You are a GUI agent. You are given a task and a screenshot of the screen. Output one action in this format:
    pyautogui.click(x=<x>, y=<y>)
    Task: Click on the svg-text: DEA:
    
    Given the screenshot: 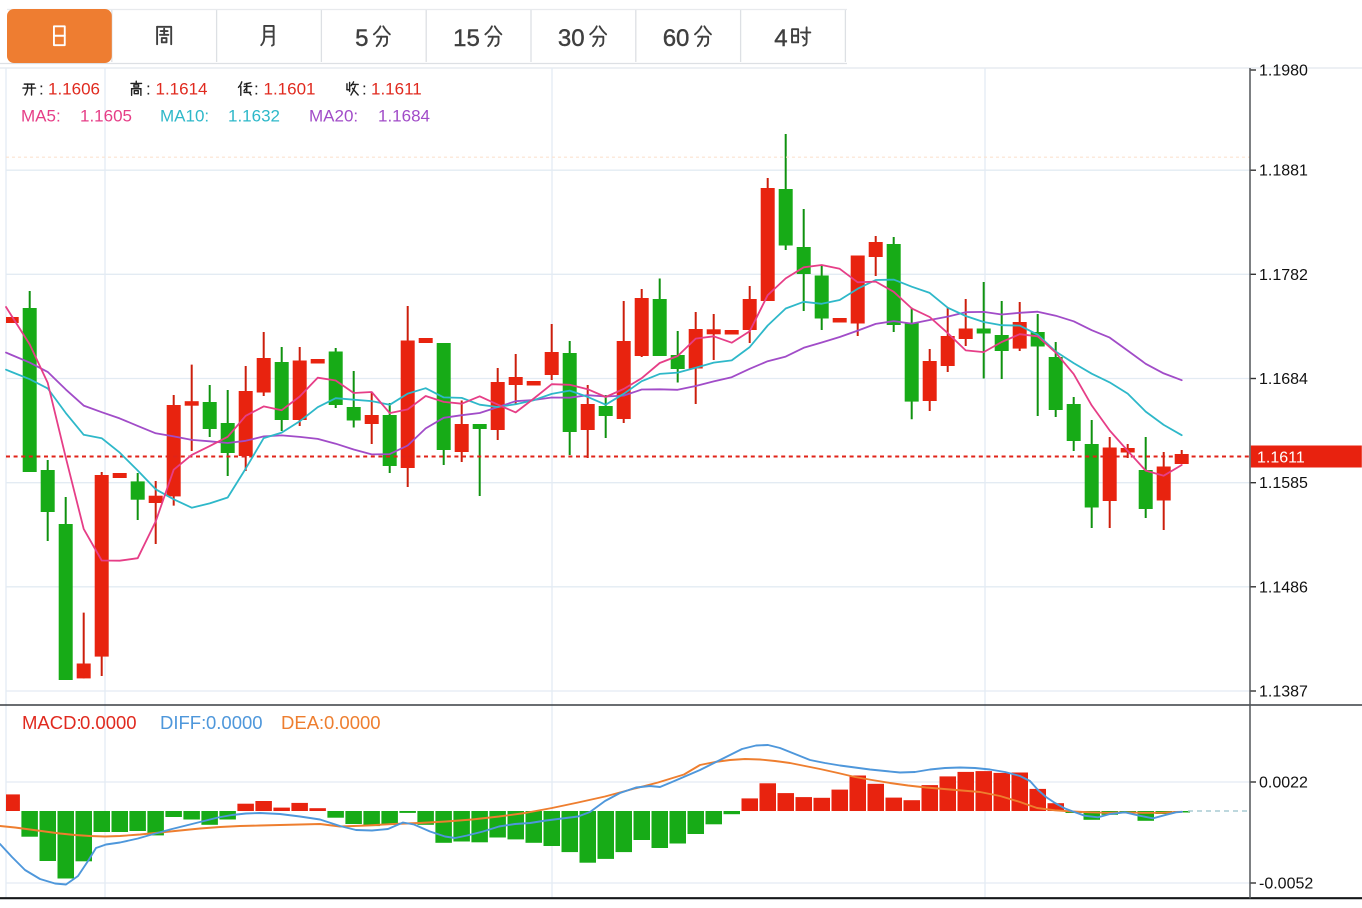 What is the action you would take?
    pyautogui.click(x=302, y=722)
    